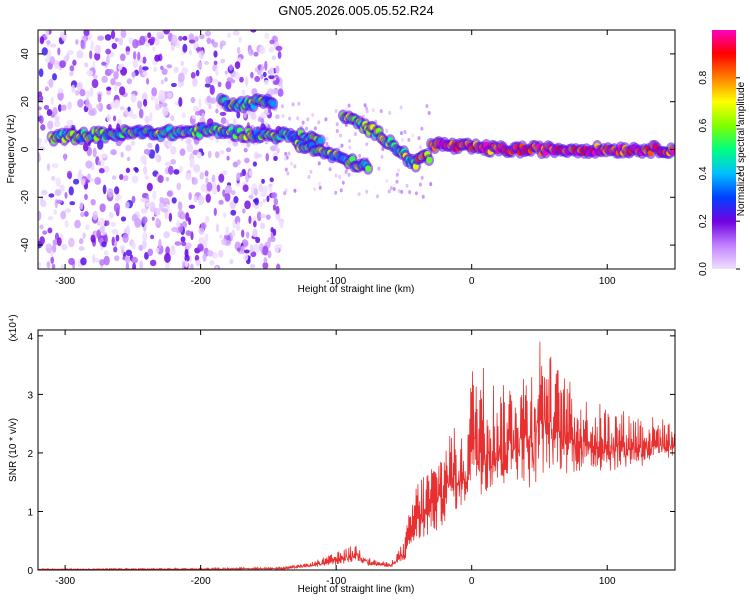 The height and width of the screenshot is (600, 750). What do you see at coordinates (360, 133) in the screenshot?
I see `heatmap-tracks` at bounding box center [360, 133].